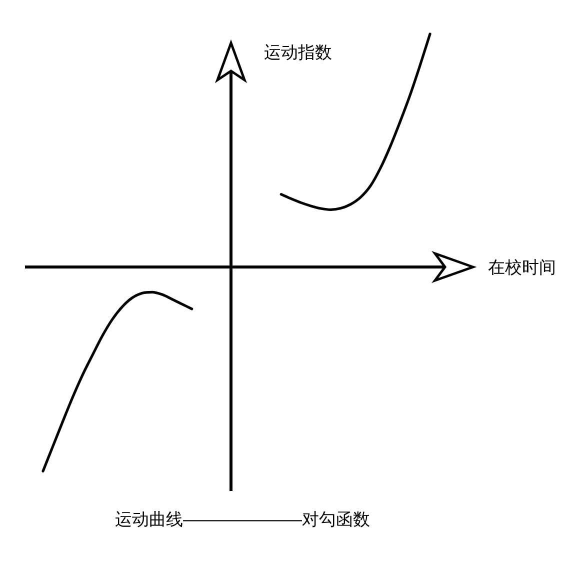 This screenshot has width=572, height=572. I want to click on x-axis-title: 在校时间, so click(522, 267).